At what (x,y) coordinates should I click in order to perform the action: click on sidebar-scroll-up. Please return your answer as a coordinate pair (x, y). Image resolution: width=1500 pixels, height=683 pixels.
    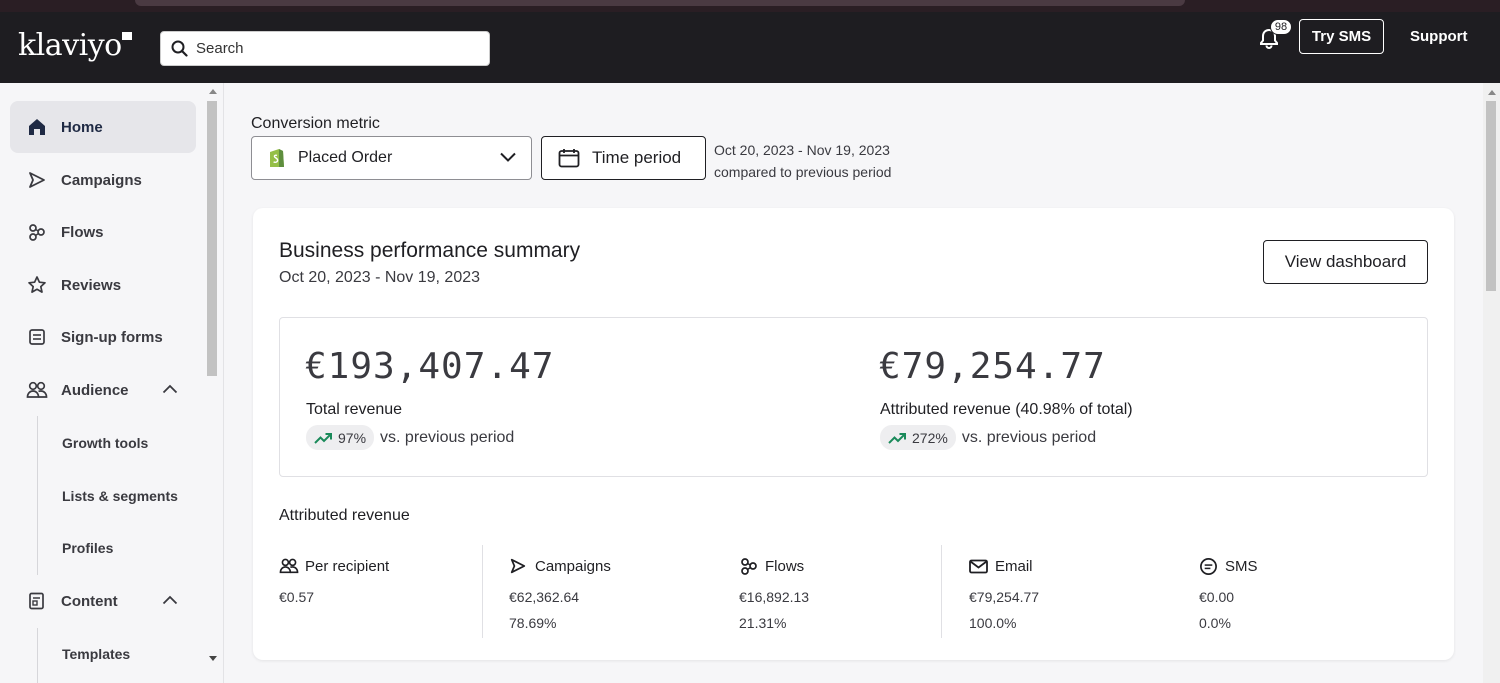
    Looking at the image, I should click on (213, 91).